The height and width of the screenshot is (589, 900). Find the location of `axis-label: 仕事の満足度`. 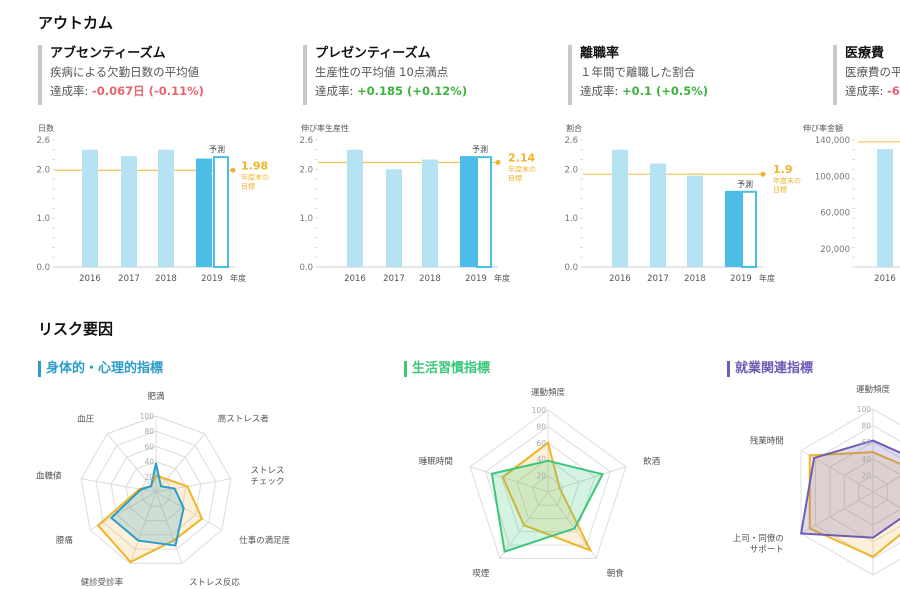

axis-label: 仕事の満足度 is located at coordinates (265, 540).